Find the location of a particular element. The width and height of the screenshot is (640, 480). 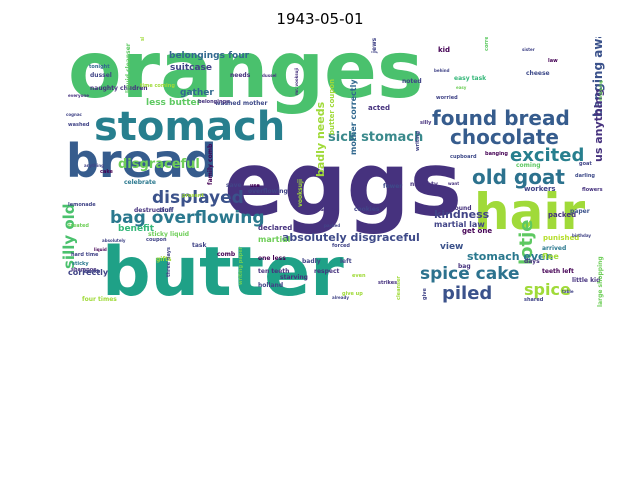

cloud-word: coming is located at coordinates (528, 165).